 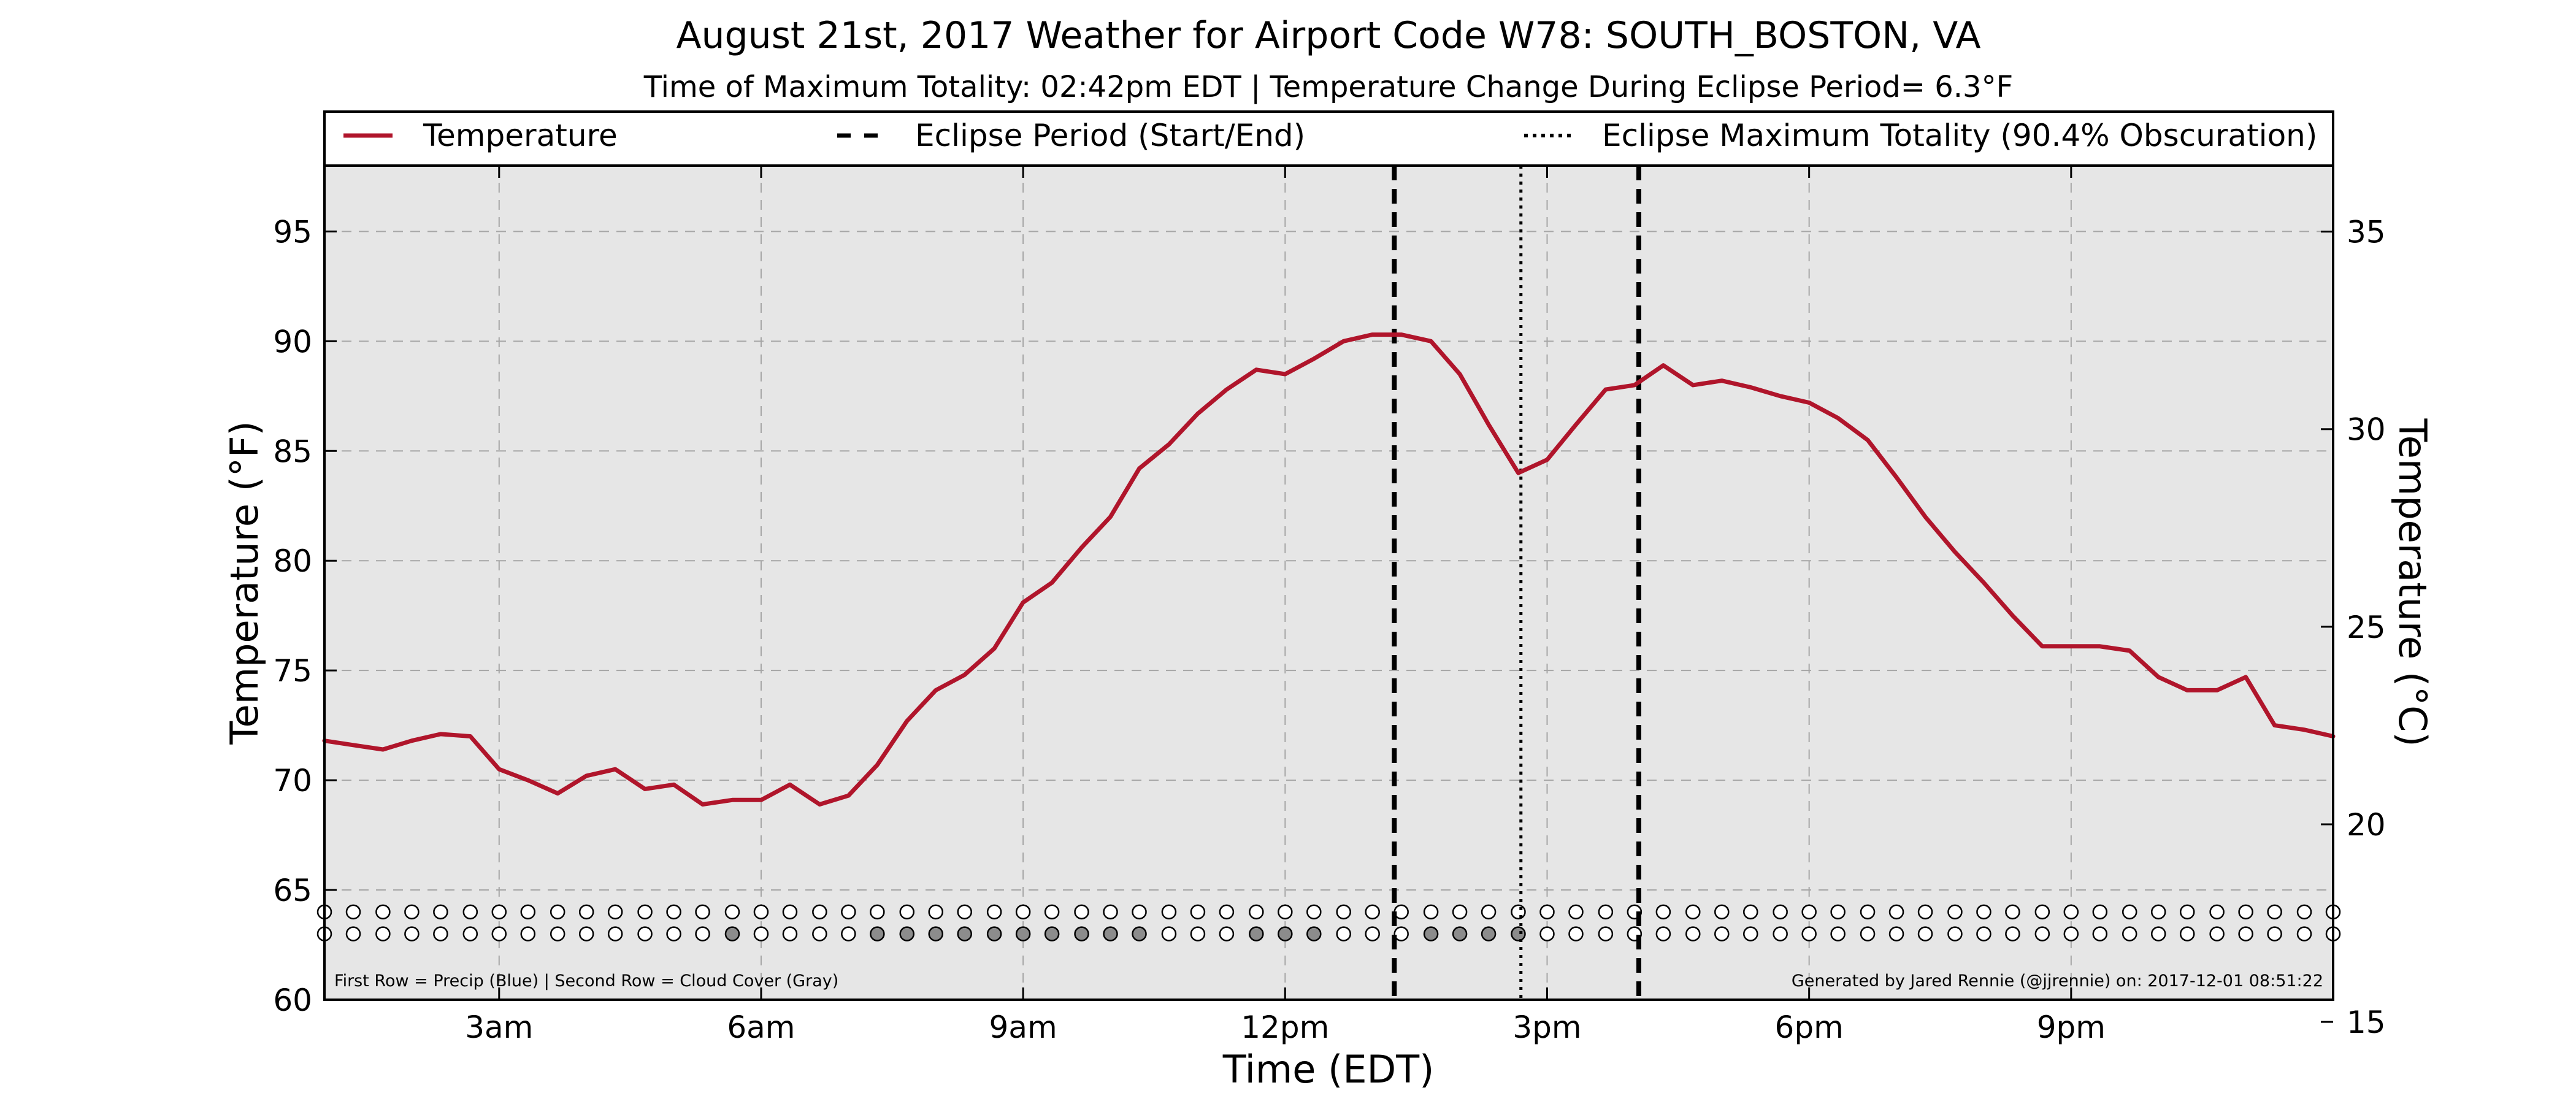 I want to click on y-tick-label-left: 80, so click(x=292, y=561).